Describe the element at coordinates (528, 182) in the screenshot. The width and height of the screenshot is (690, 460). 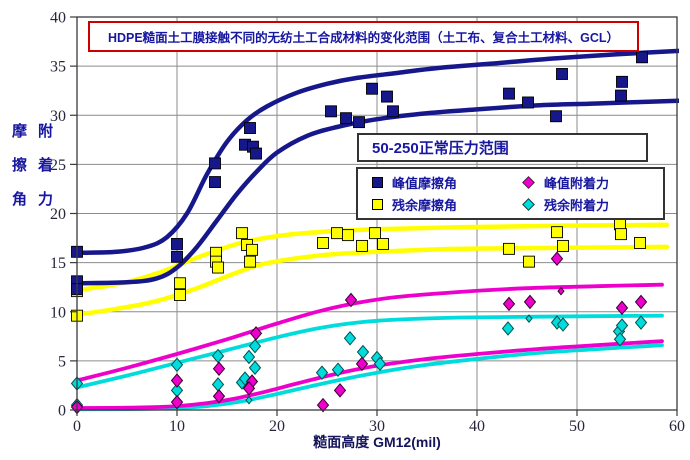
I see `magenta-diamond-marker-icon` at that location.